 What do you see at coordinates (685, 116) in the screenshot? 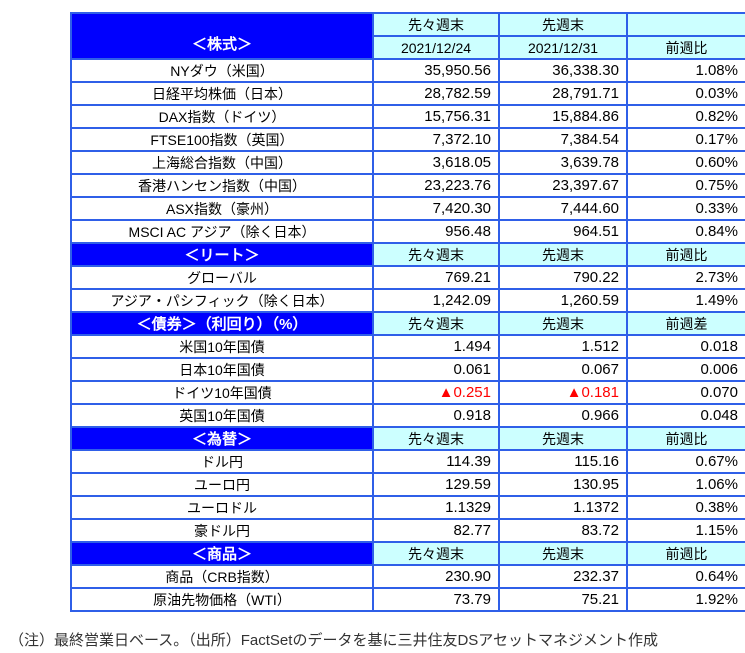
I see `change-cell: 0.82%` at bounding box center [685, 116].